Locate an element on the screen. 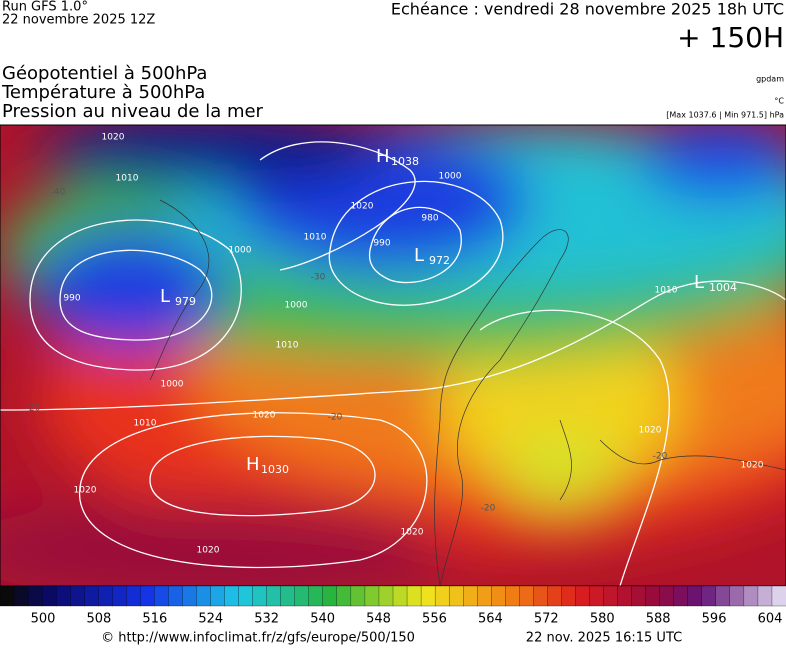 This screenshot has height=648, width=786. unit-label: °C is located at coordinates (779, 101).